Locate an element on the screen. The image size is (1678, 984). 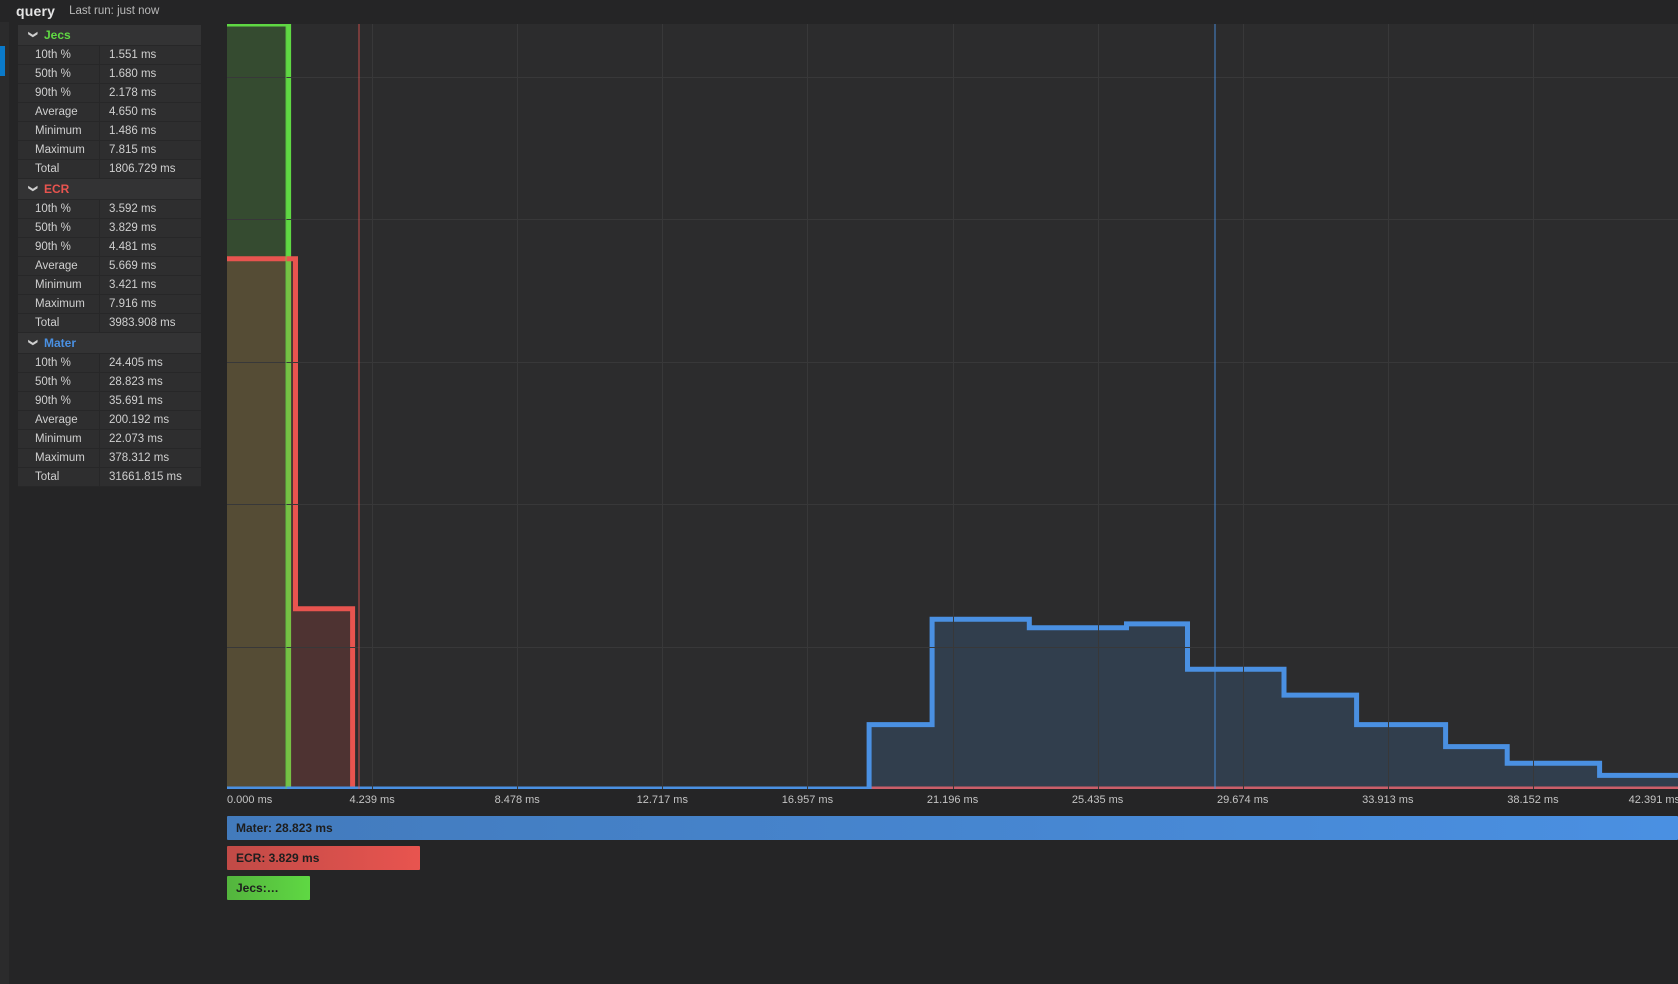
stat-row: Total 3983.908 ms is located at coordinates (109, 323).